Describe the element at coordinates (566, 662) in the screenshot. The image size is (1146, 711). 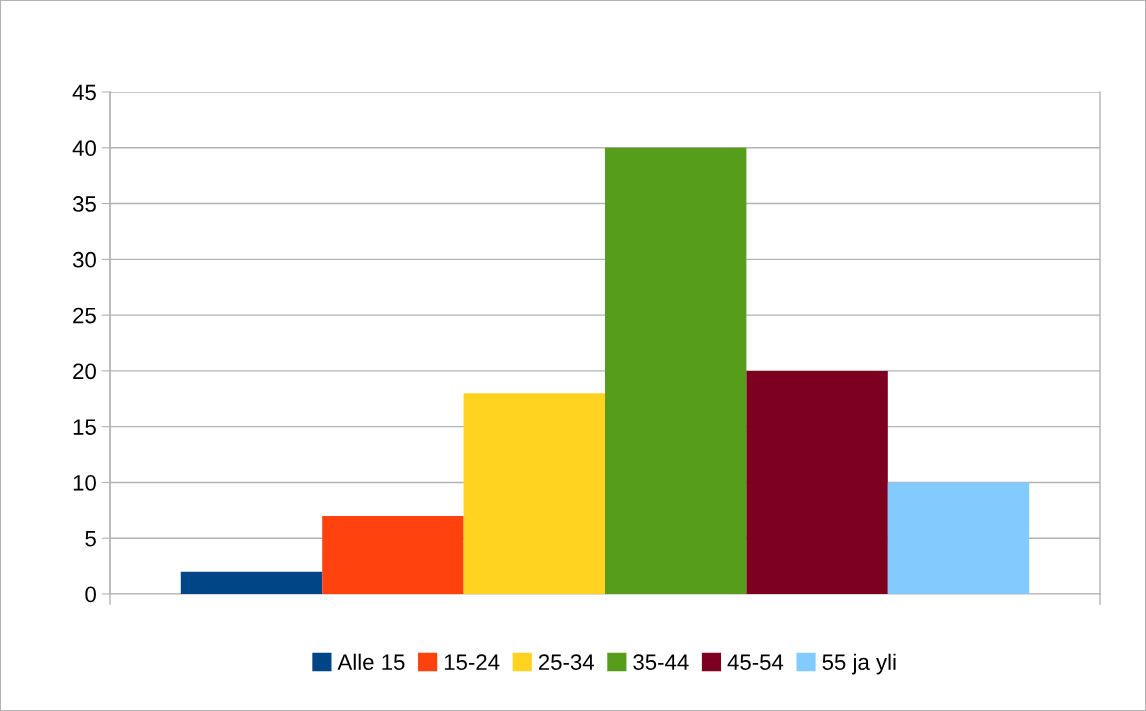
I see `legend-label: 25-34` at that location.